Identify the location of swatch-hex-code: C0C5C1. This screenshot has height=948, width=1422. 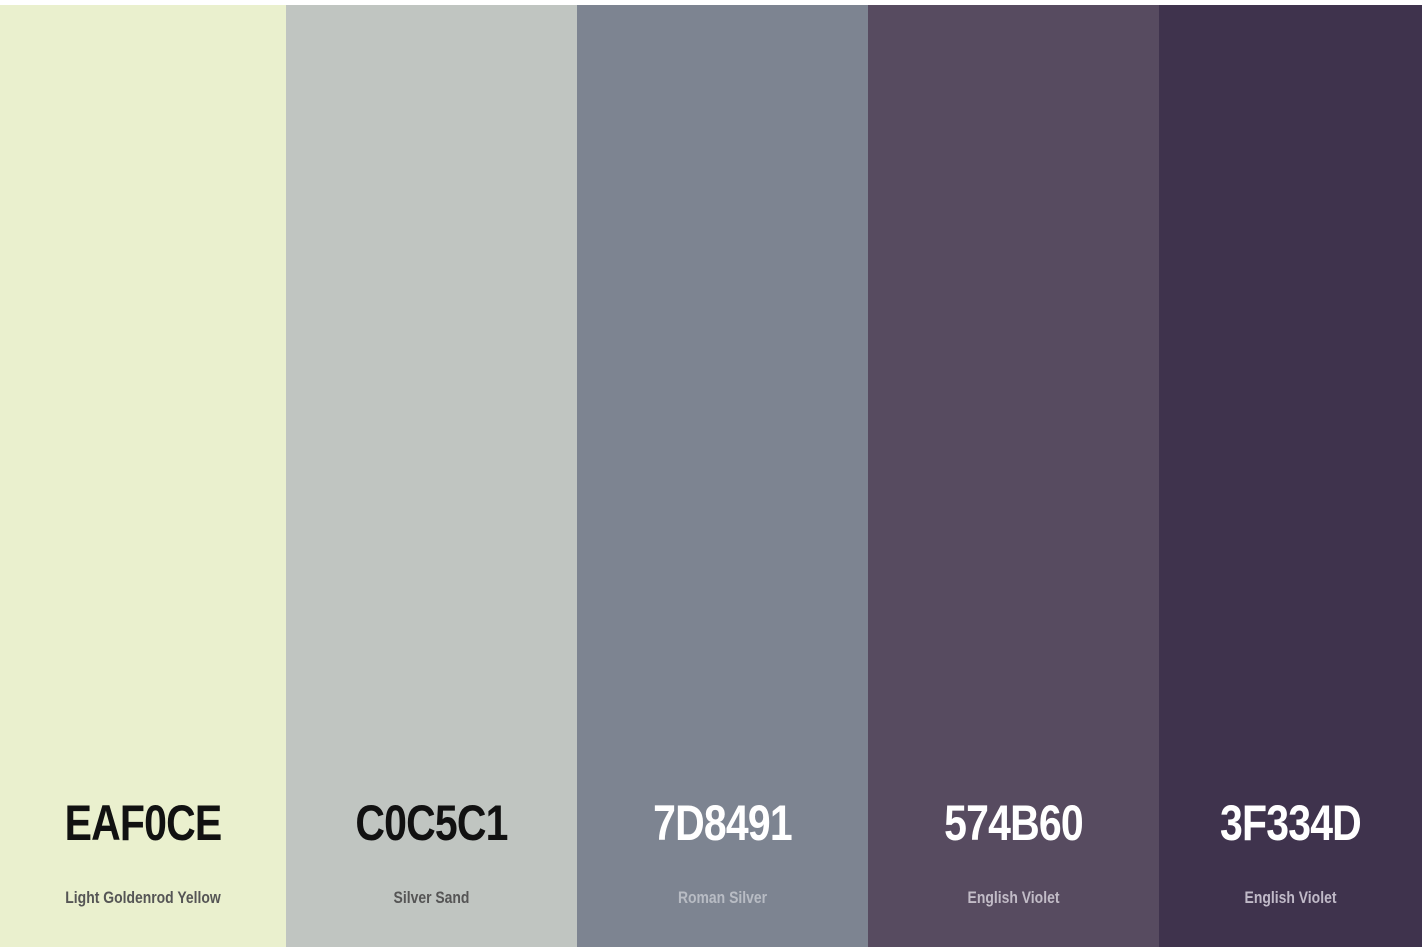
(431, 823).